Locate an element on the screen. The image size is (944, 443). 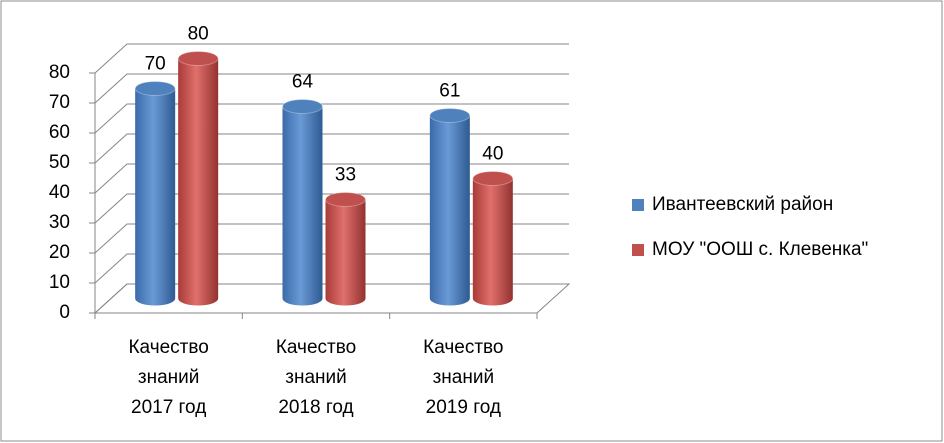
y-tick-label: 0 is located at coordinates (64, 312).